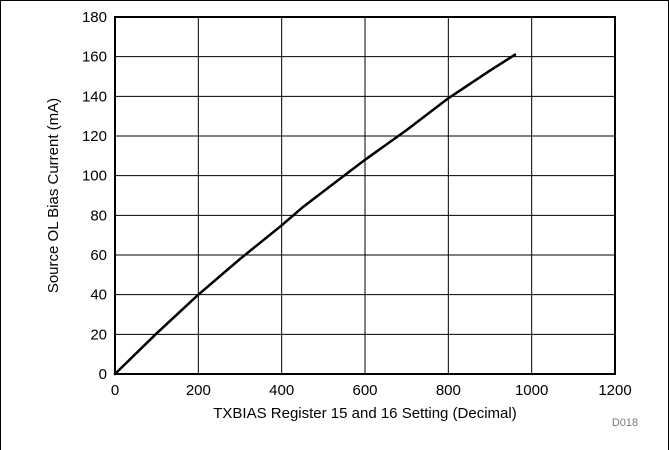  Describe the element at coordinates (98, 255) in the screenshot. I see `y-tick-label-60: 60` at that location.